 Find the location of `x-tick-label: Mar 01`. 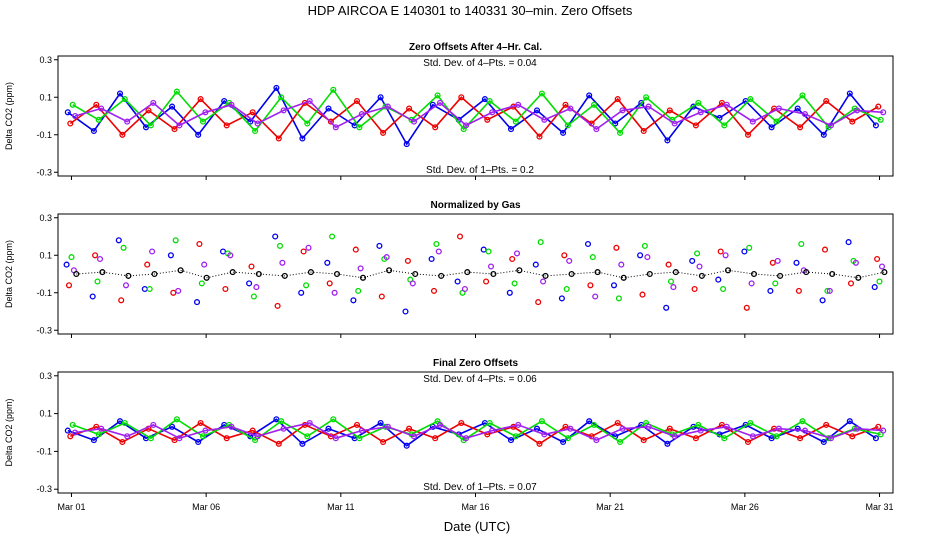

x-tick-label: Mar 01 is located at coordinates (71, 507).